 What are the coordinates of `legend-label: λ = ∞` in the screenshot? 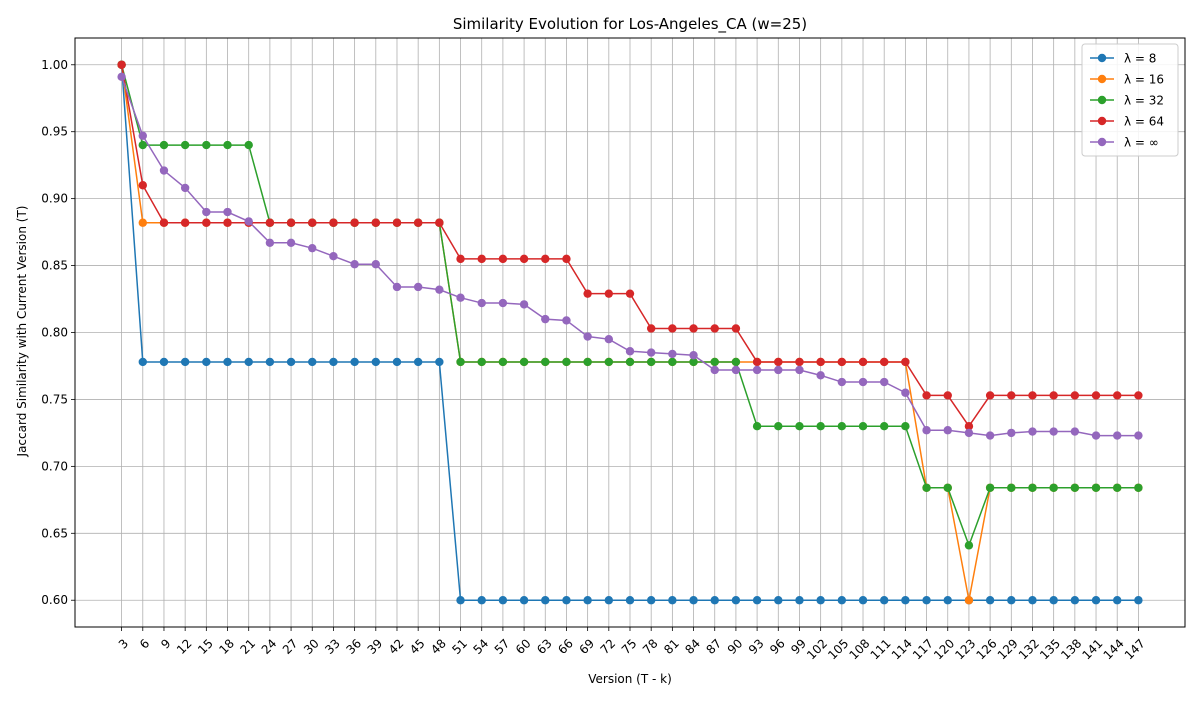 It's located at (1141, 143).